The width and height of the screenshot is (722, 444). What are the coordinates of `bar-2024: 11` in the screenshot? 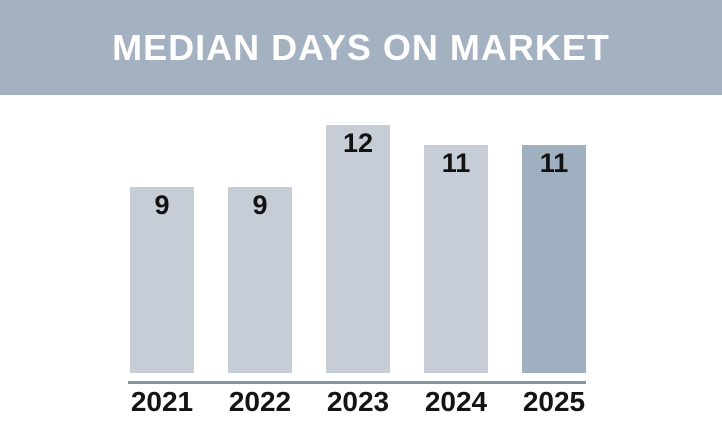 It's located at (456, 259).